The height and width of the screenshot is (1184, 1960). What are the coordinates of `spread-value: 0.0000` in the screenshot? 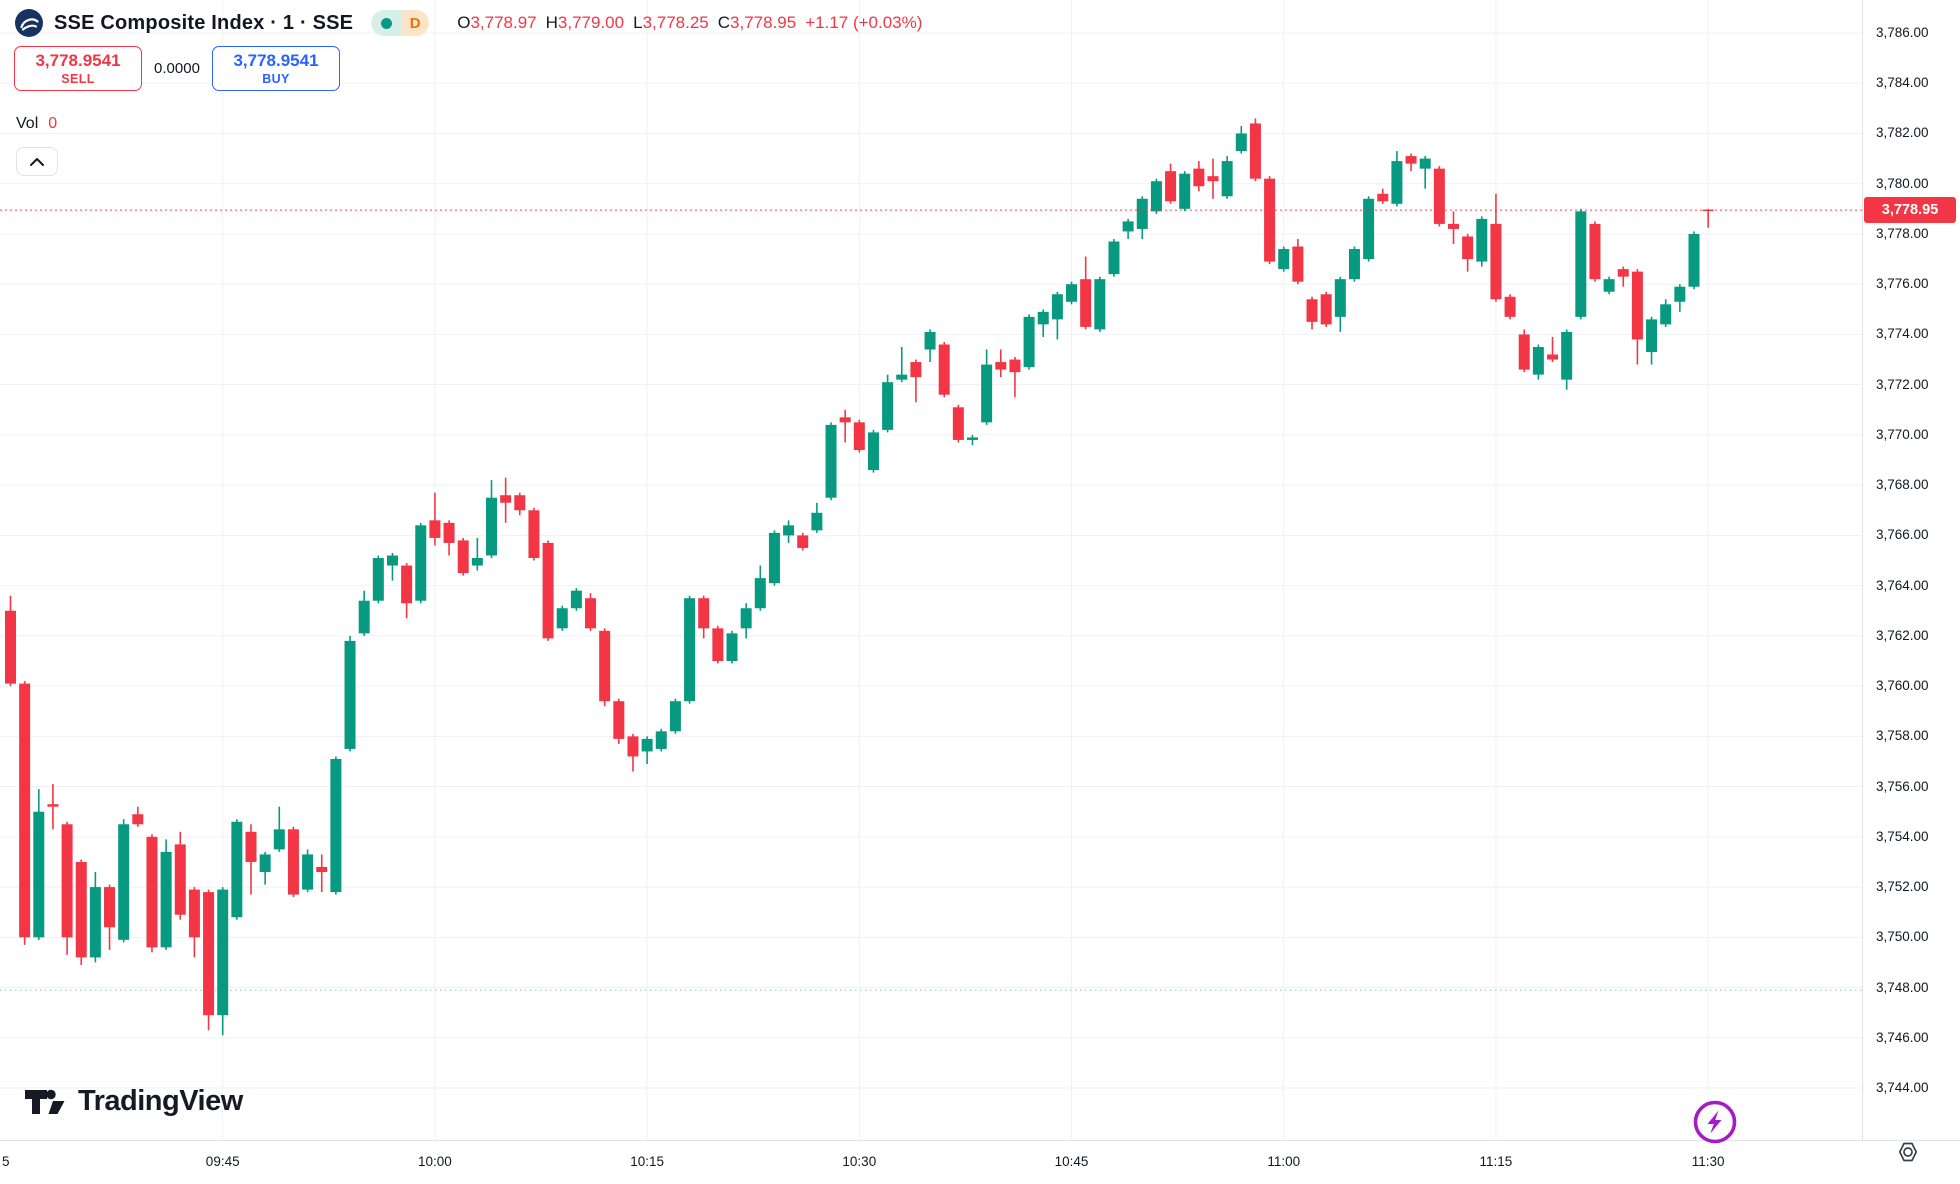 It's located at (177, 68).